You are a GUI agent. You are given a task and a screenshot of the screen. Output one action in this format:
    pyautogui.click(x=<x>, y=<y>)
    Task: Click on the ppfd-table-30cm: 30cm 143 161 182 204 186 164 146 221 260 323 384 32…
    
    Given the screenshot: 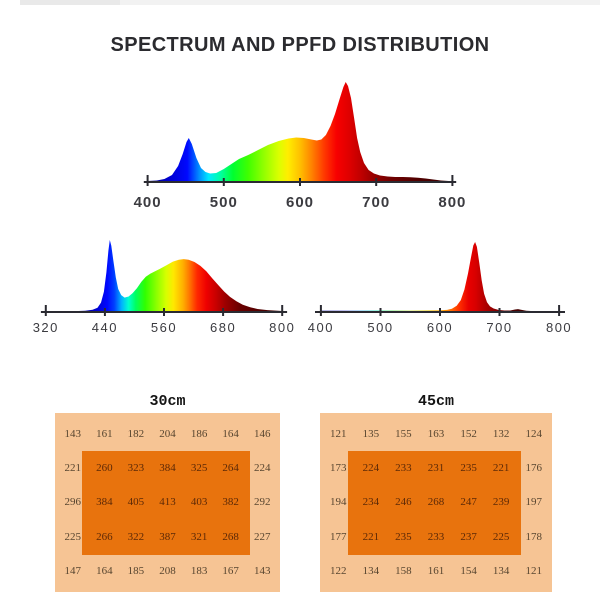 What is the action you would take?
    pyautogui.click(x=167, y=492)
    